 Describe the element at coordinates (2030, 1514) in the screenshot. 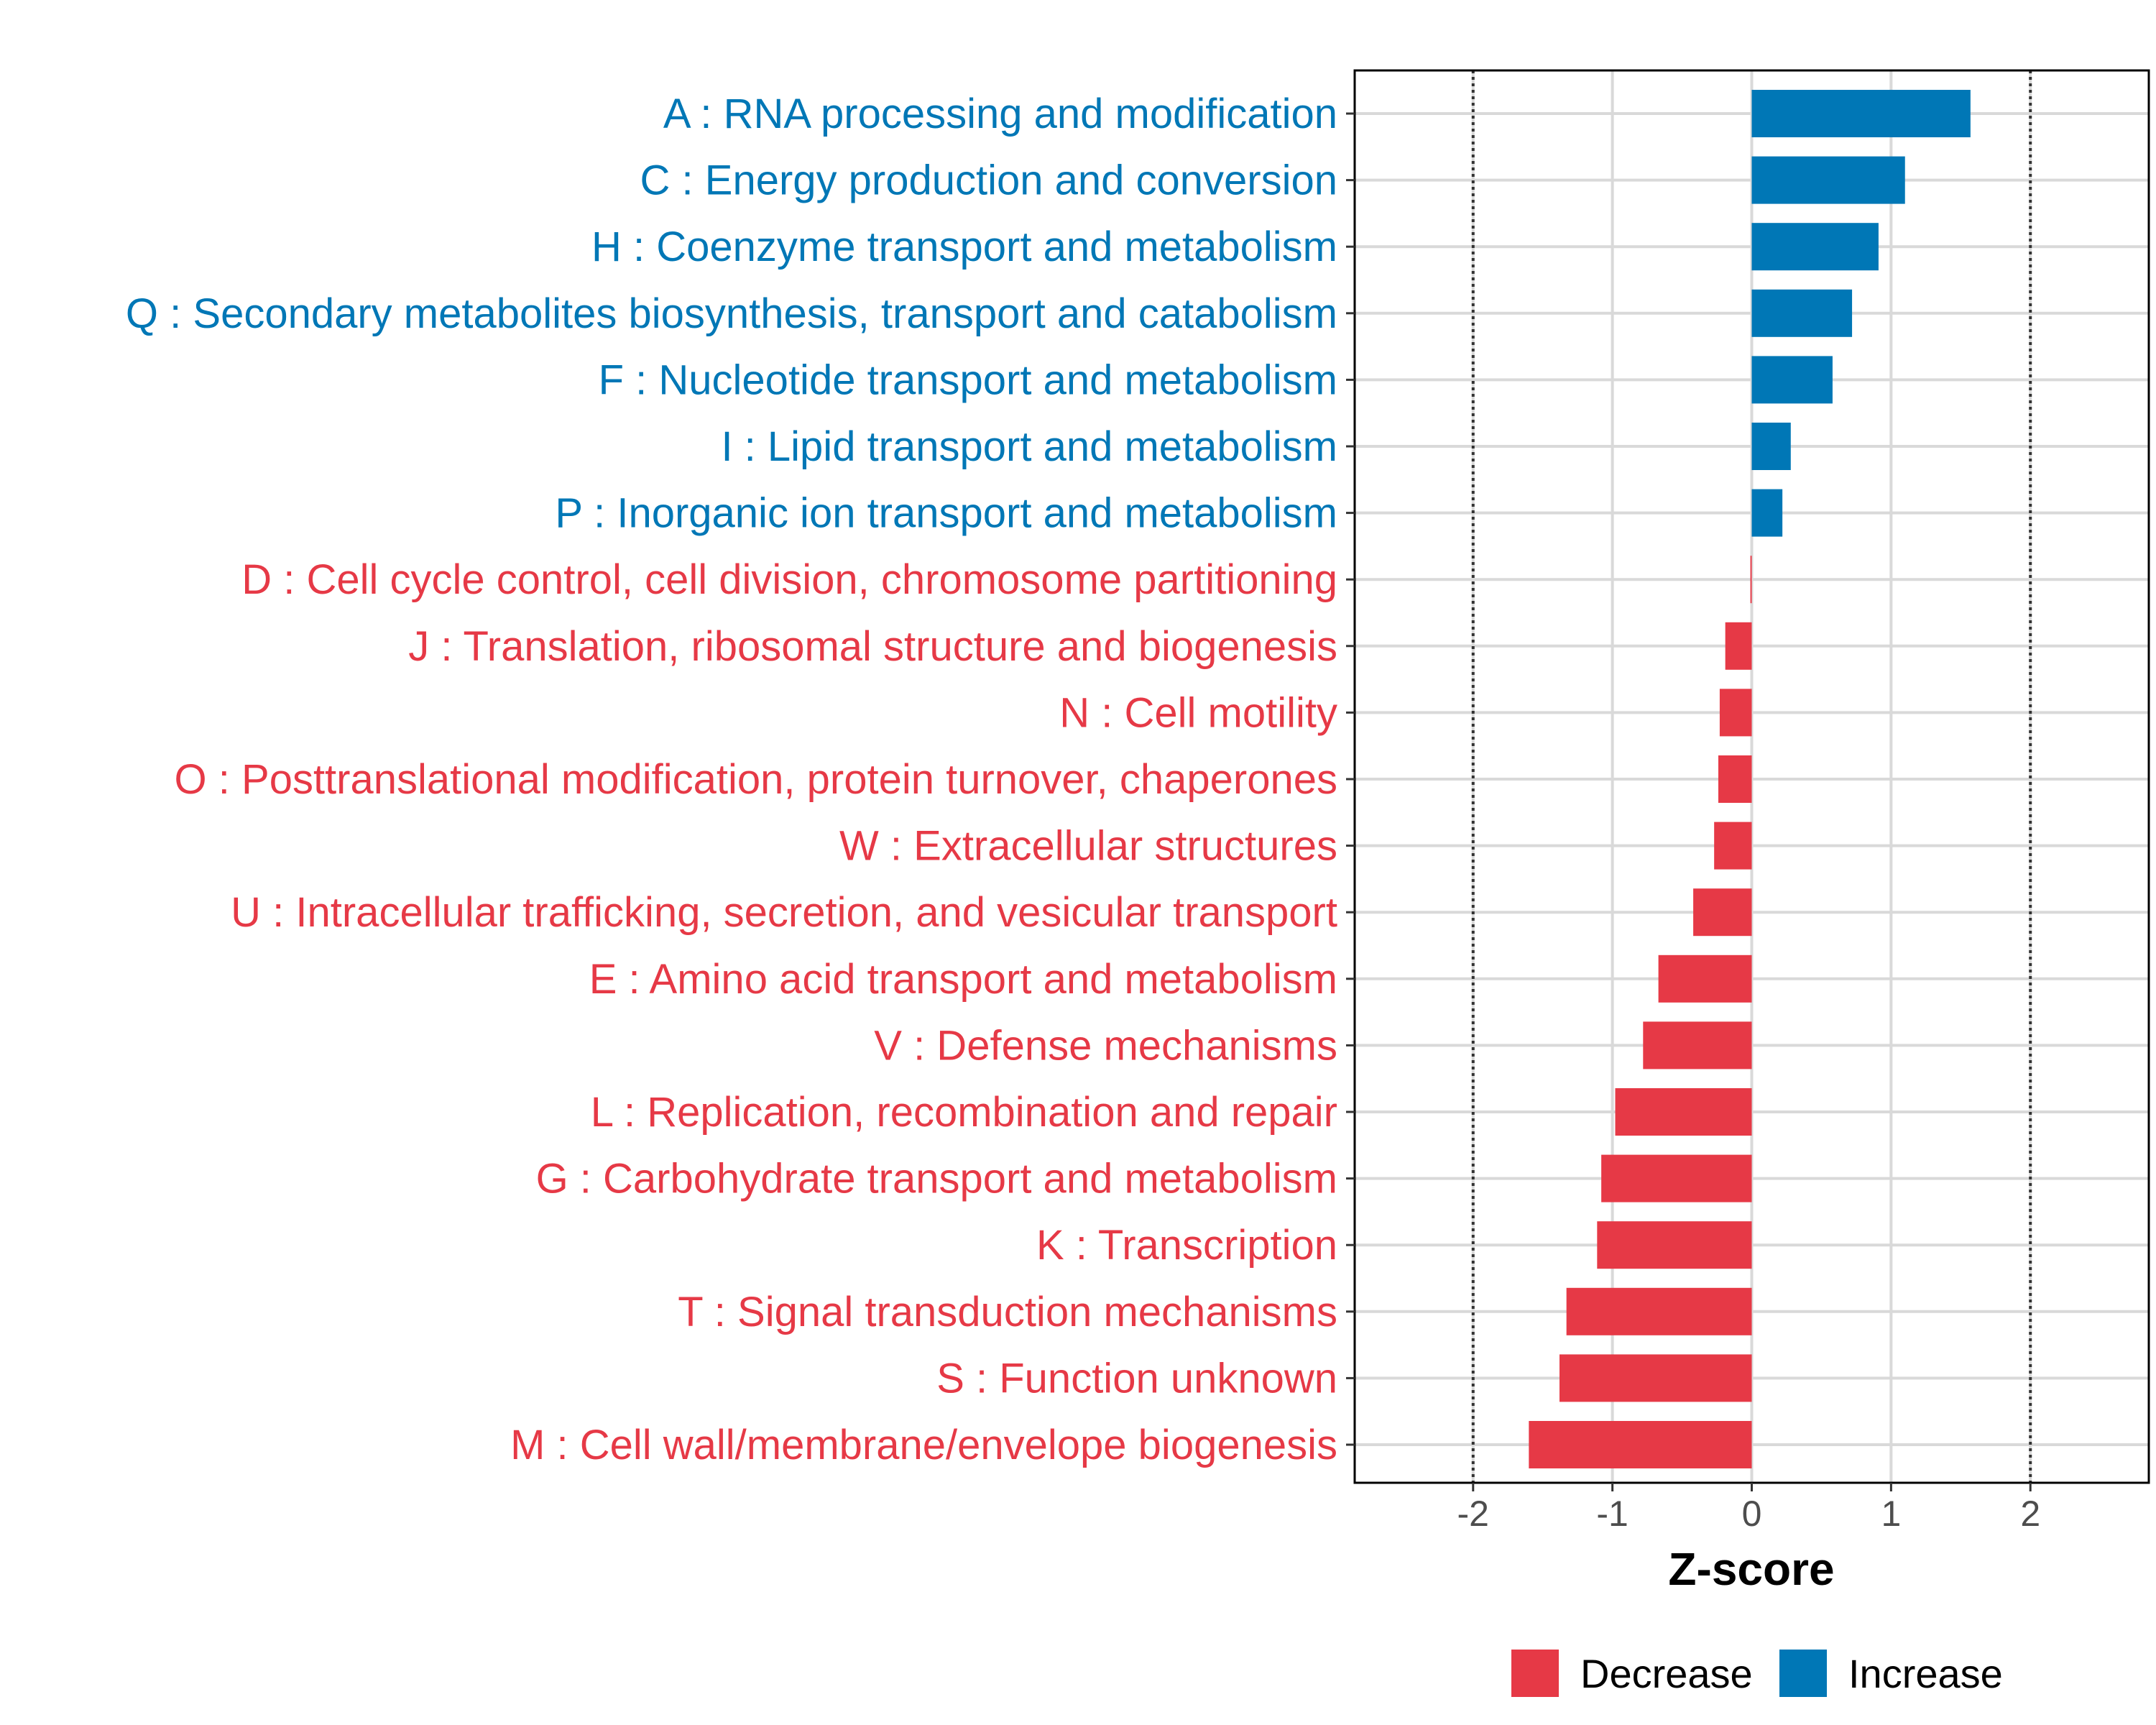

I see `x-tick-label: 2` at that location.